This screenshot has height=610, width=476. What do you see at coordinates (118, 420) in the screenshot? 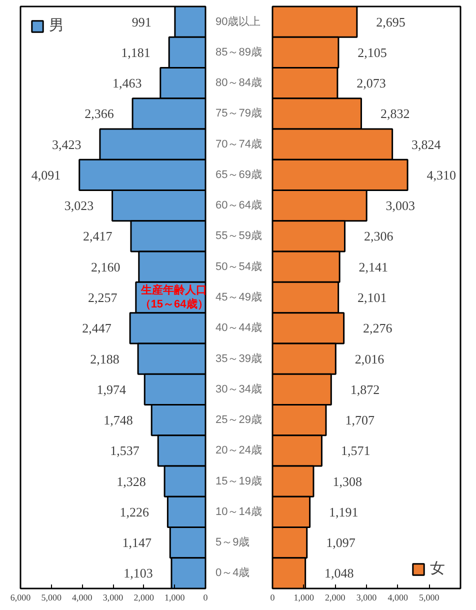
I see `data-label: 1,748` at bounding box center [118, 420].